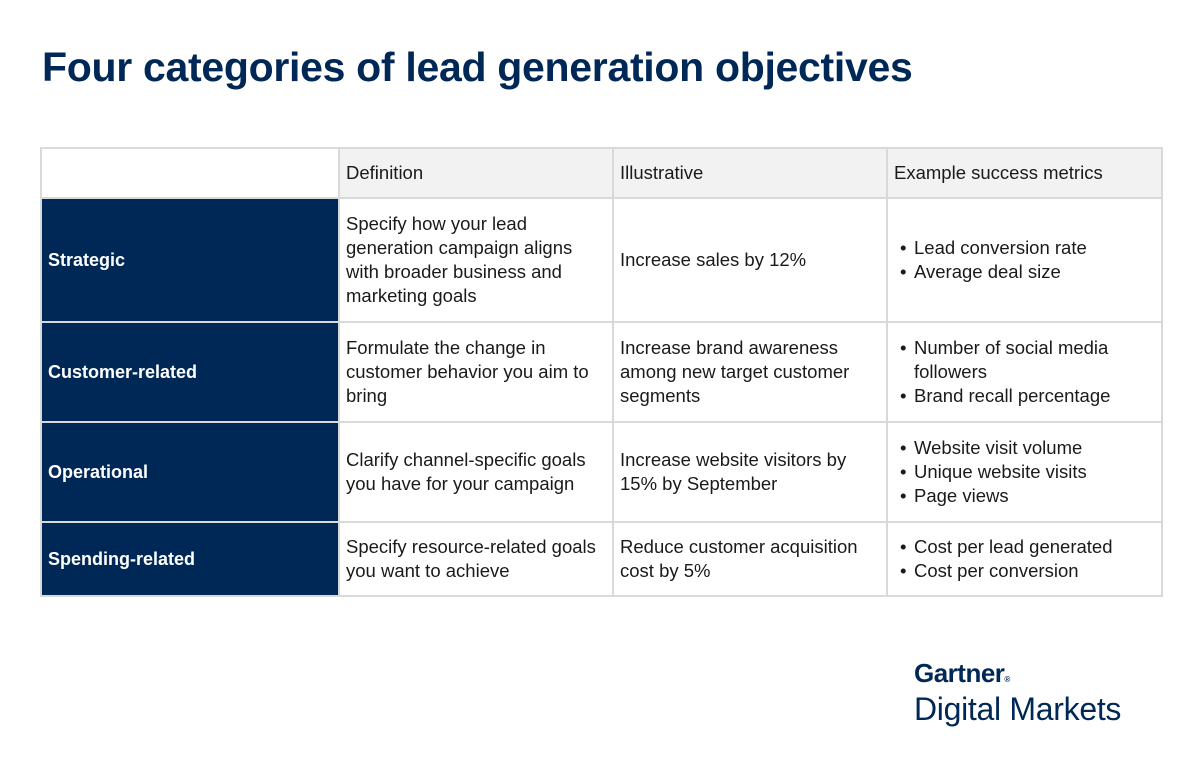  What do you see at coordinates (1024, 496) in the screenshot?
I see `metric-item: Page views` at bounding box center [1024, 496].